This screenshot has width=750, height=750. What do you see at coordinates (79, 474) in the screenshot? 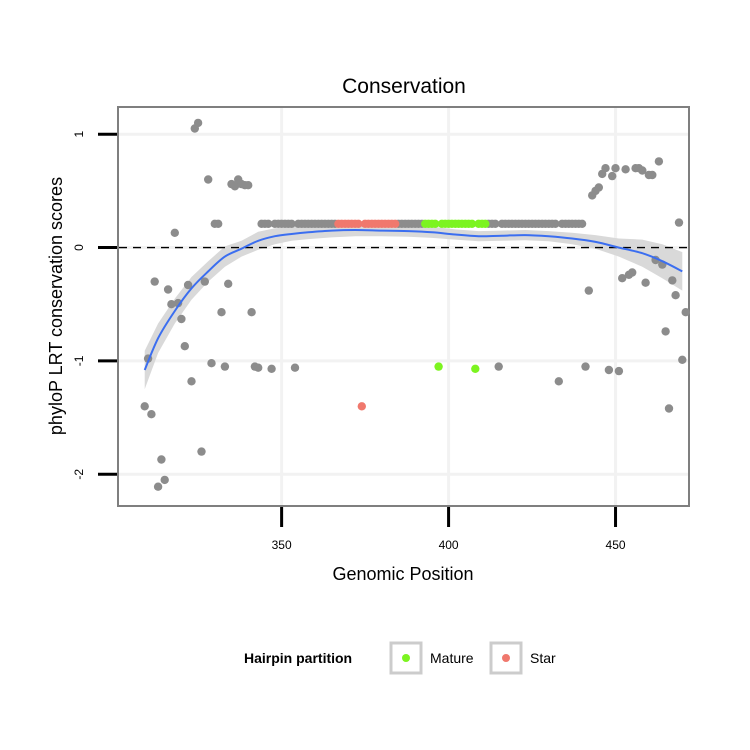
I see `y-tick-label: -2` at bounding box center [79, 474].